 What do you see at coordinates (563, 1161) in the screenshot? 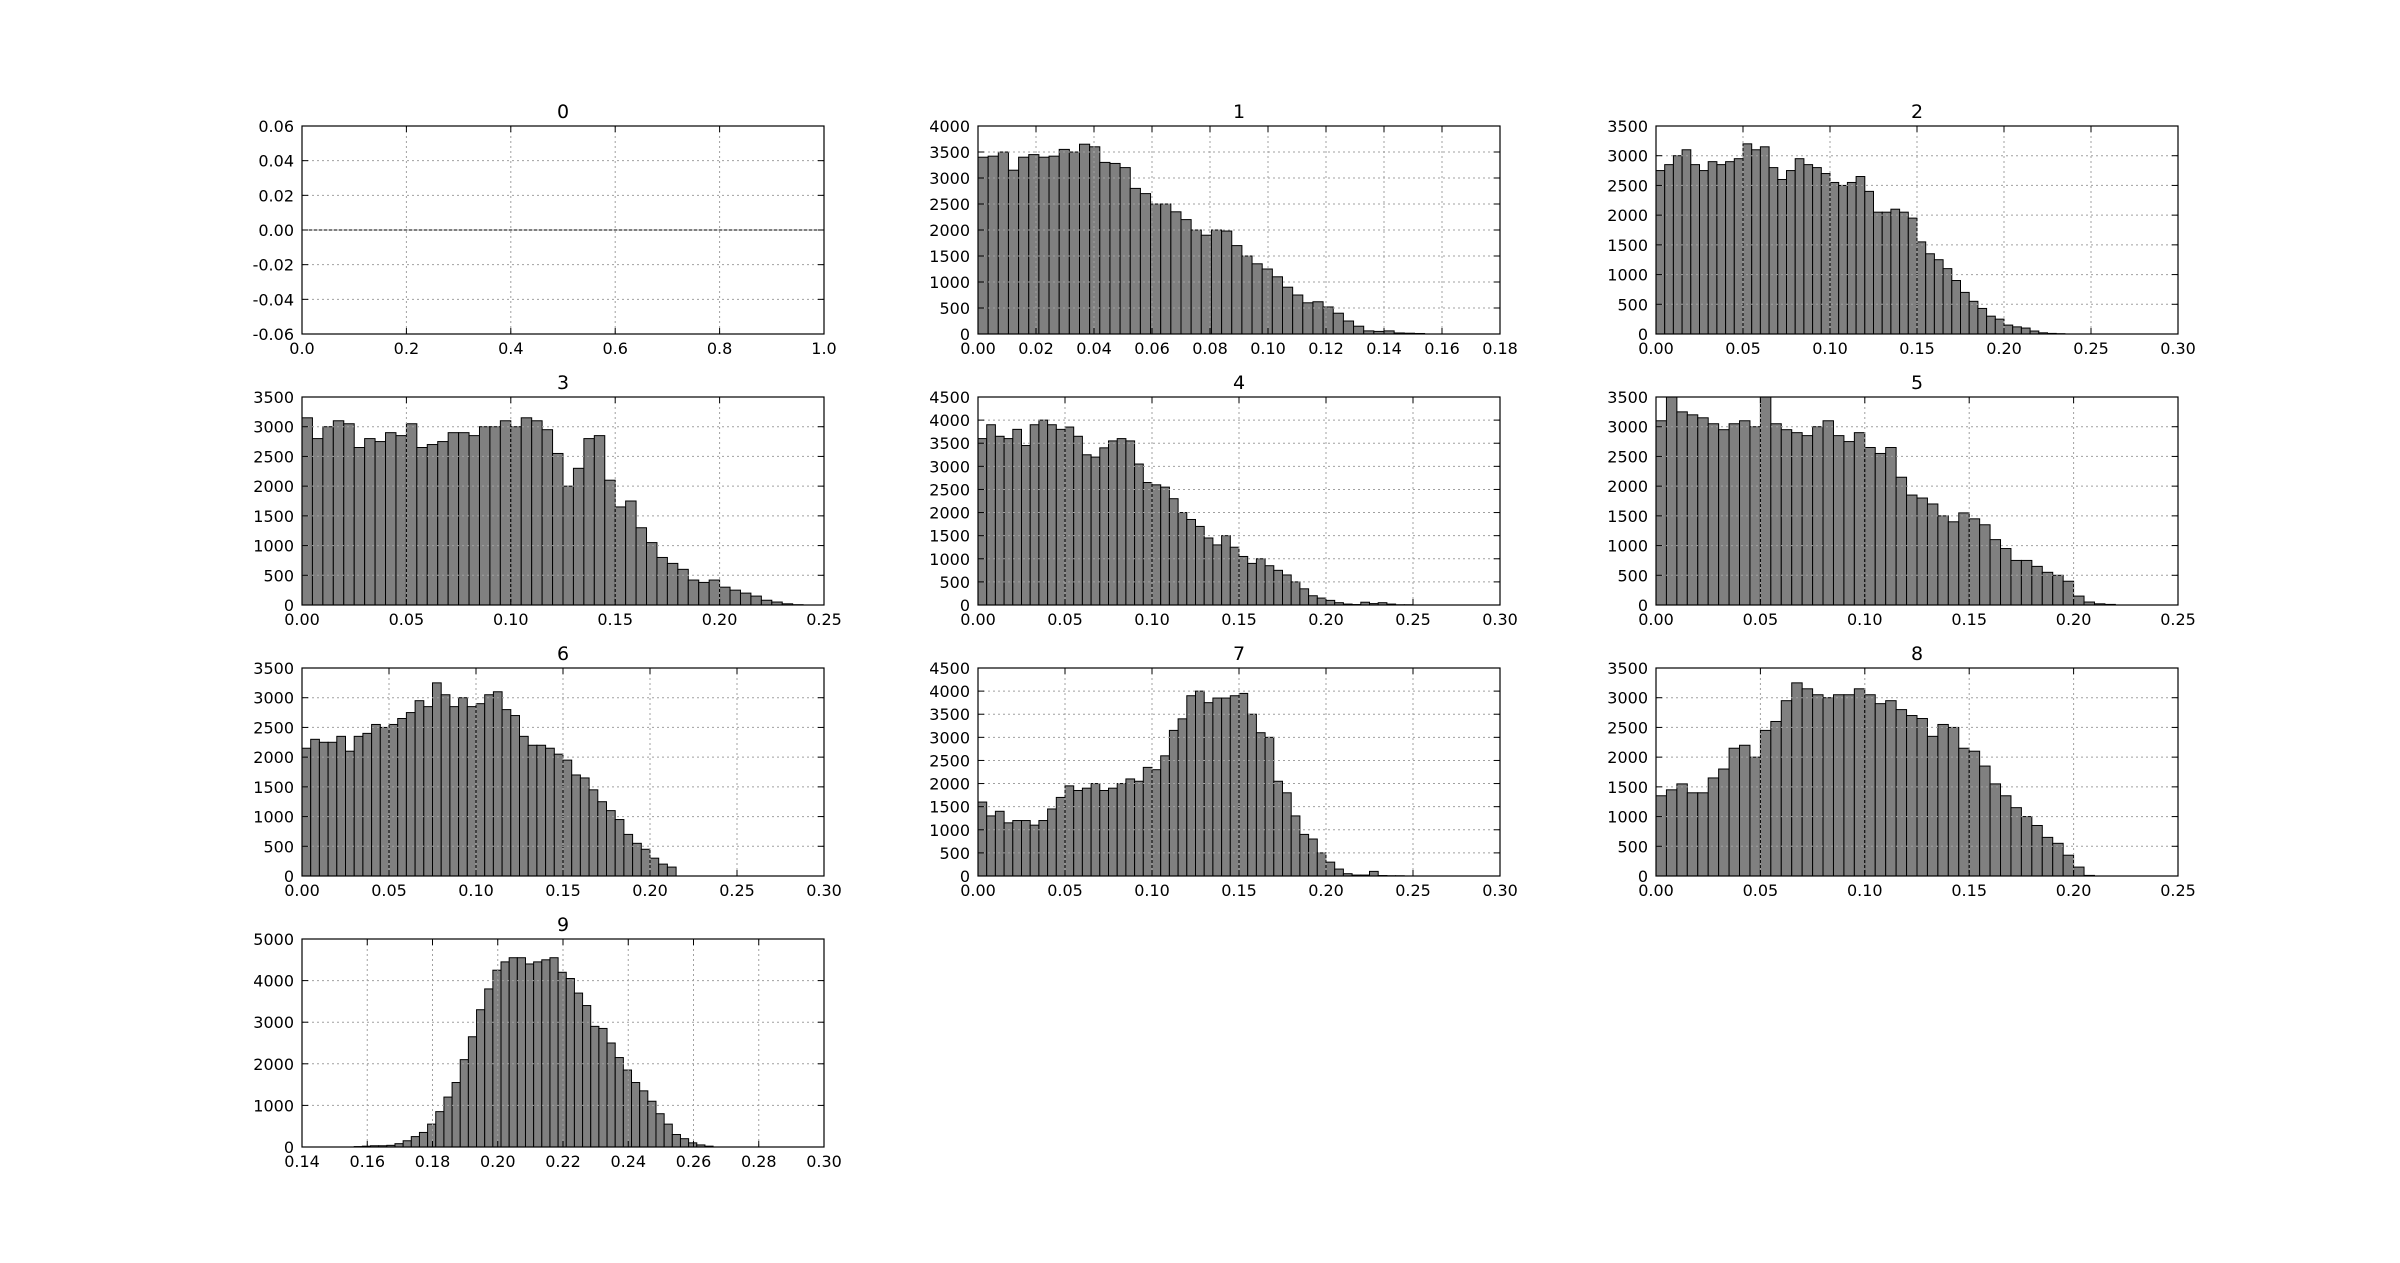
I see `x-tick-label: 0.22` at bounding box center [563, 1161].